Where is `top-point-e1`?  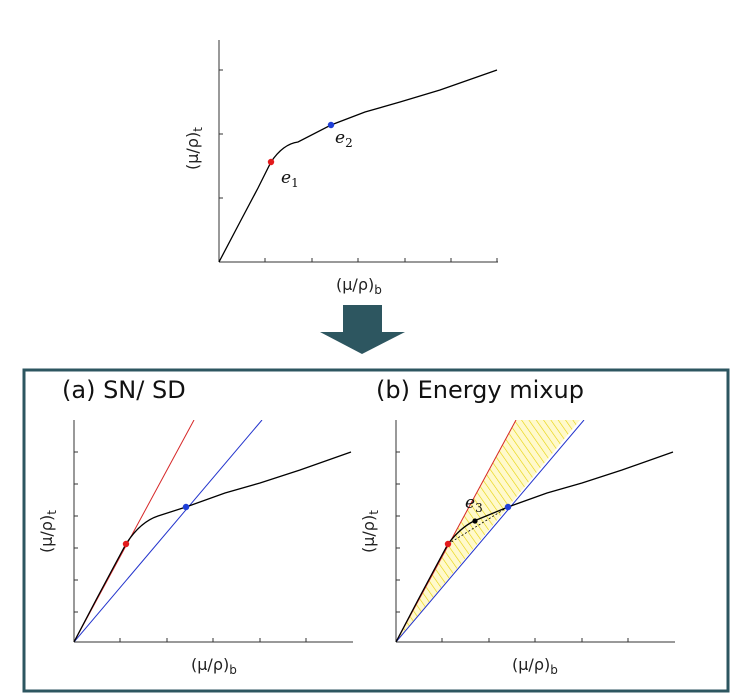 top-point-e1 is located at coordinates (271, 162).